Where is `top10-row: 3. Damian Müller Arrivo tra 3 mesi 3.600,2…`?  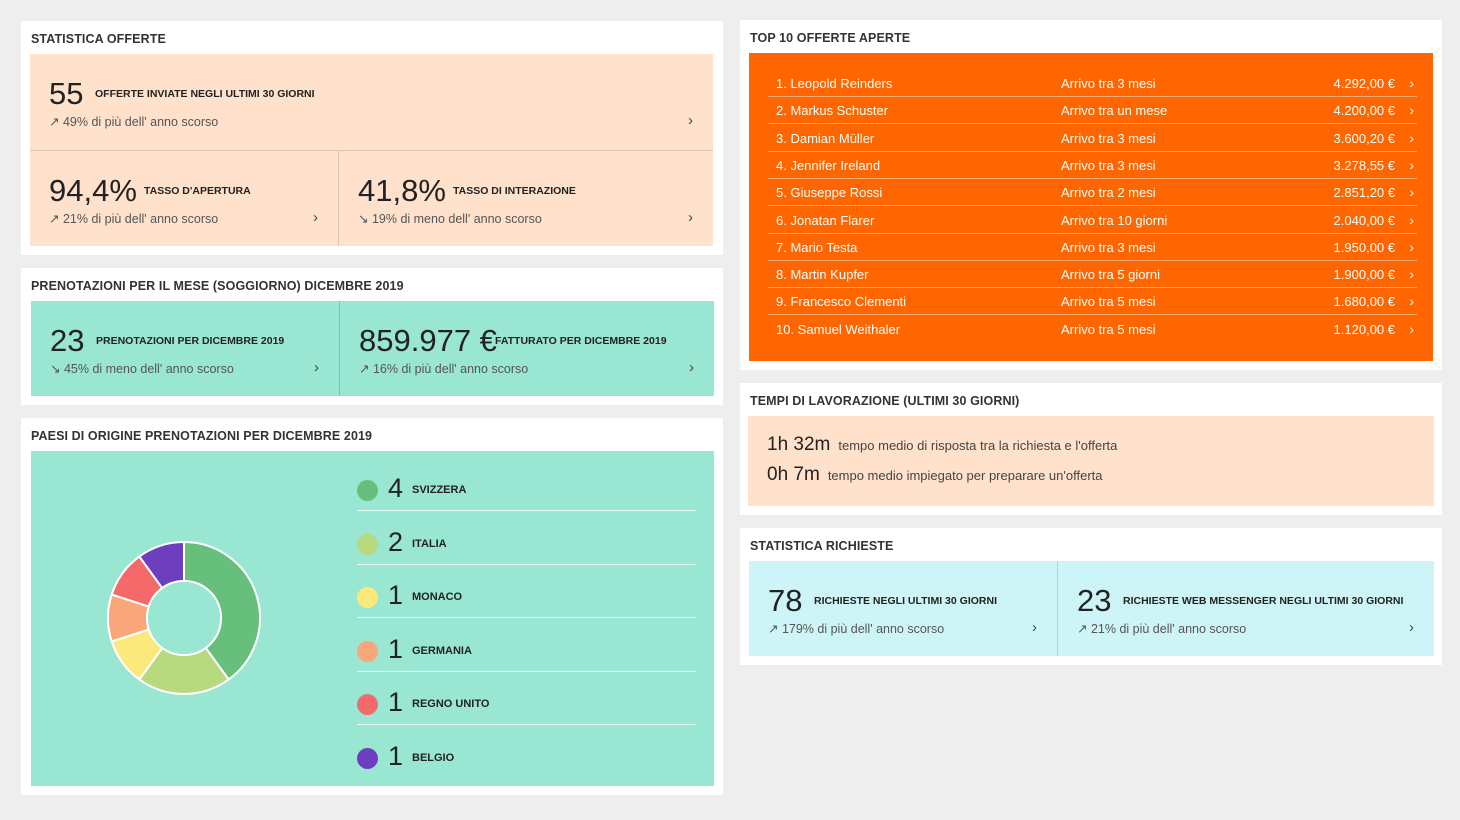 top10-row: 3. Damian Müller Arrivo tra 3 mesi 3.600,2… is located at coordinates (1092, 138).